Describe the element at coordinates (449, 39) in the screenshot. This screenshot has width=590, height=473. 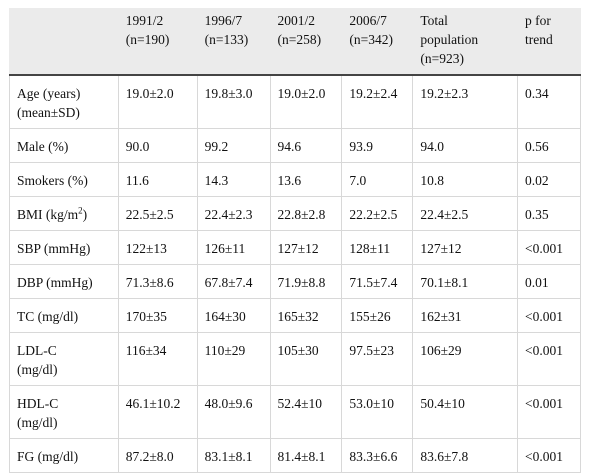
I see `cell-text: population` at that location.